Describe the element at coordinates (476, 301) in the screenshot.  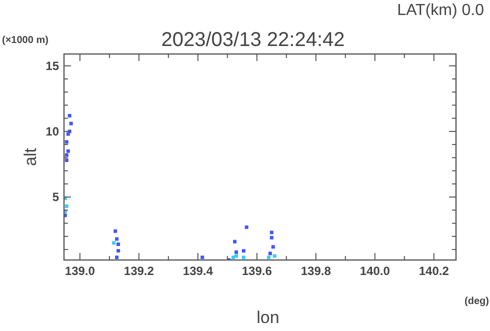
I see `text: (deg)` at that location.